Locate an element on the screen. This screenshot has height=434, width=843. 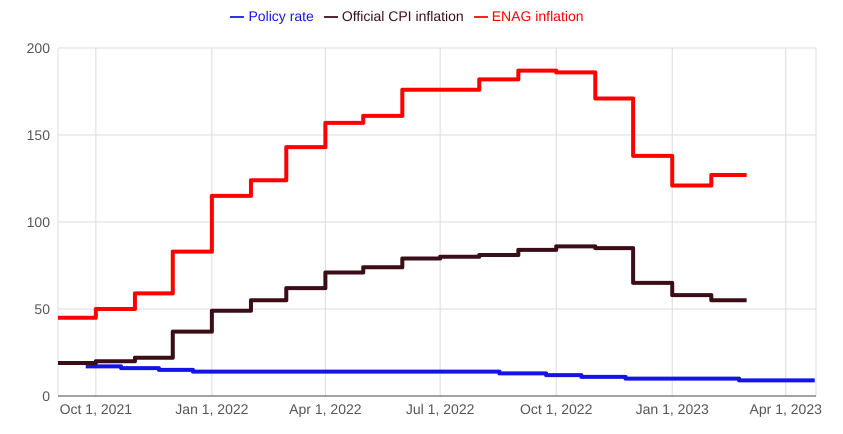
x-tick-label: Jul 1, 2022 is located at coordinates (440, 408).